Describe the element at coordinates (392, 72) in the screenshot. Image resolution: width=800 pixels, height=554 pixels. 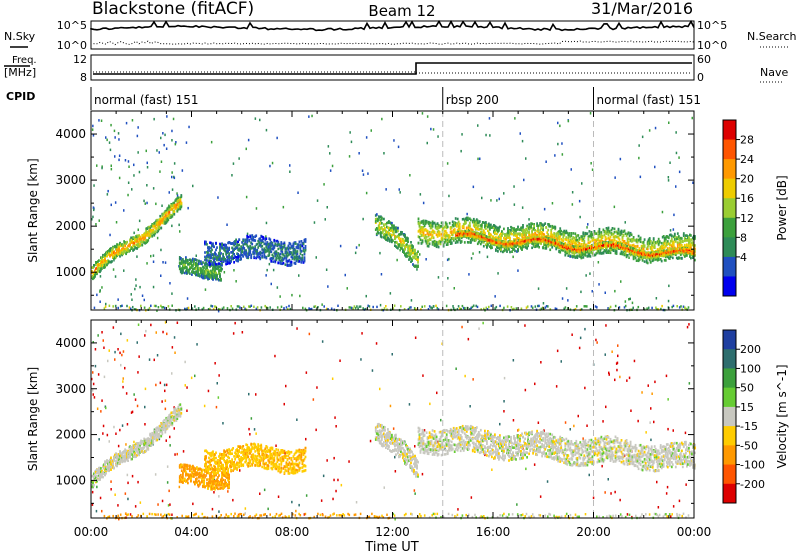
I see `nave-trace` at that location.